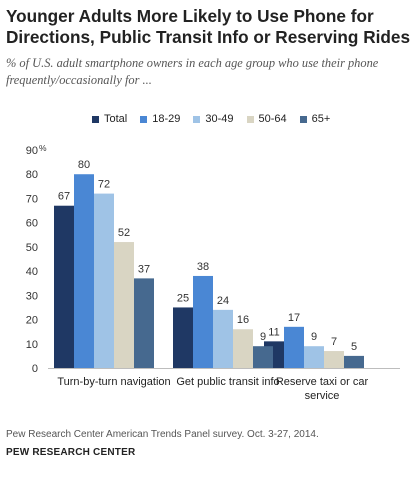 Image resolution: width=420 pixels, height=480 pixels. Describe the element at coordinates (32, 199) in the screenshot. I see `y-tick-label: 70` at that location.